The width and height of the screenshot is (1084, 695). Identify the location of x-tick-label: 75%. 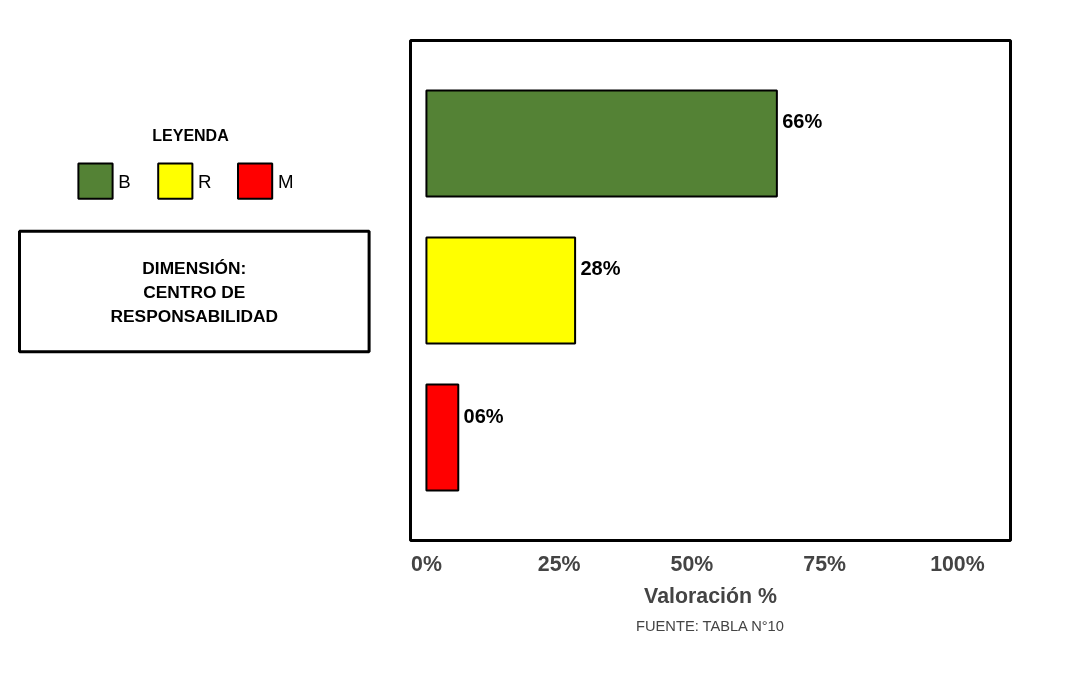
(825, 563).